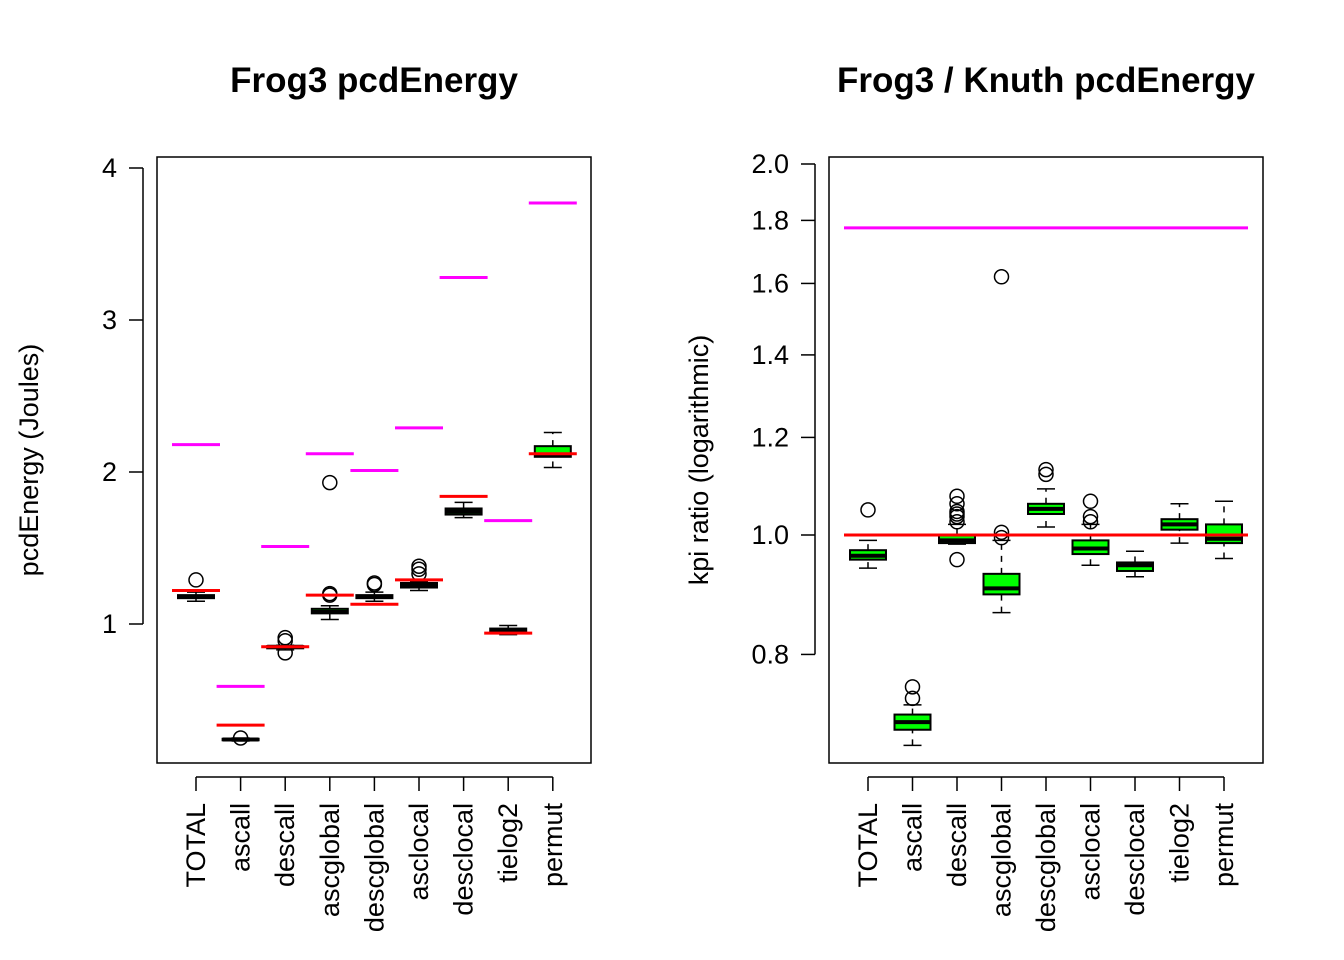 The image size is (1344, 960). What do you see at coordinates (109, 168) in the screenshot?
I see `y-tick-label: 4` at bounding box center [109, 168].